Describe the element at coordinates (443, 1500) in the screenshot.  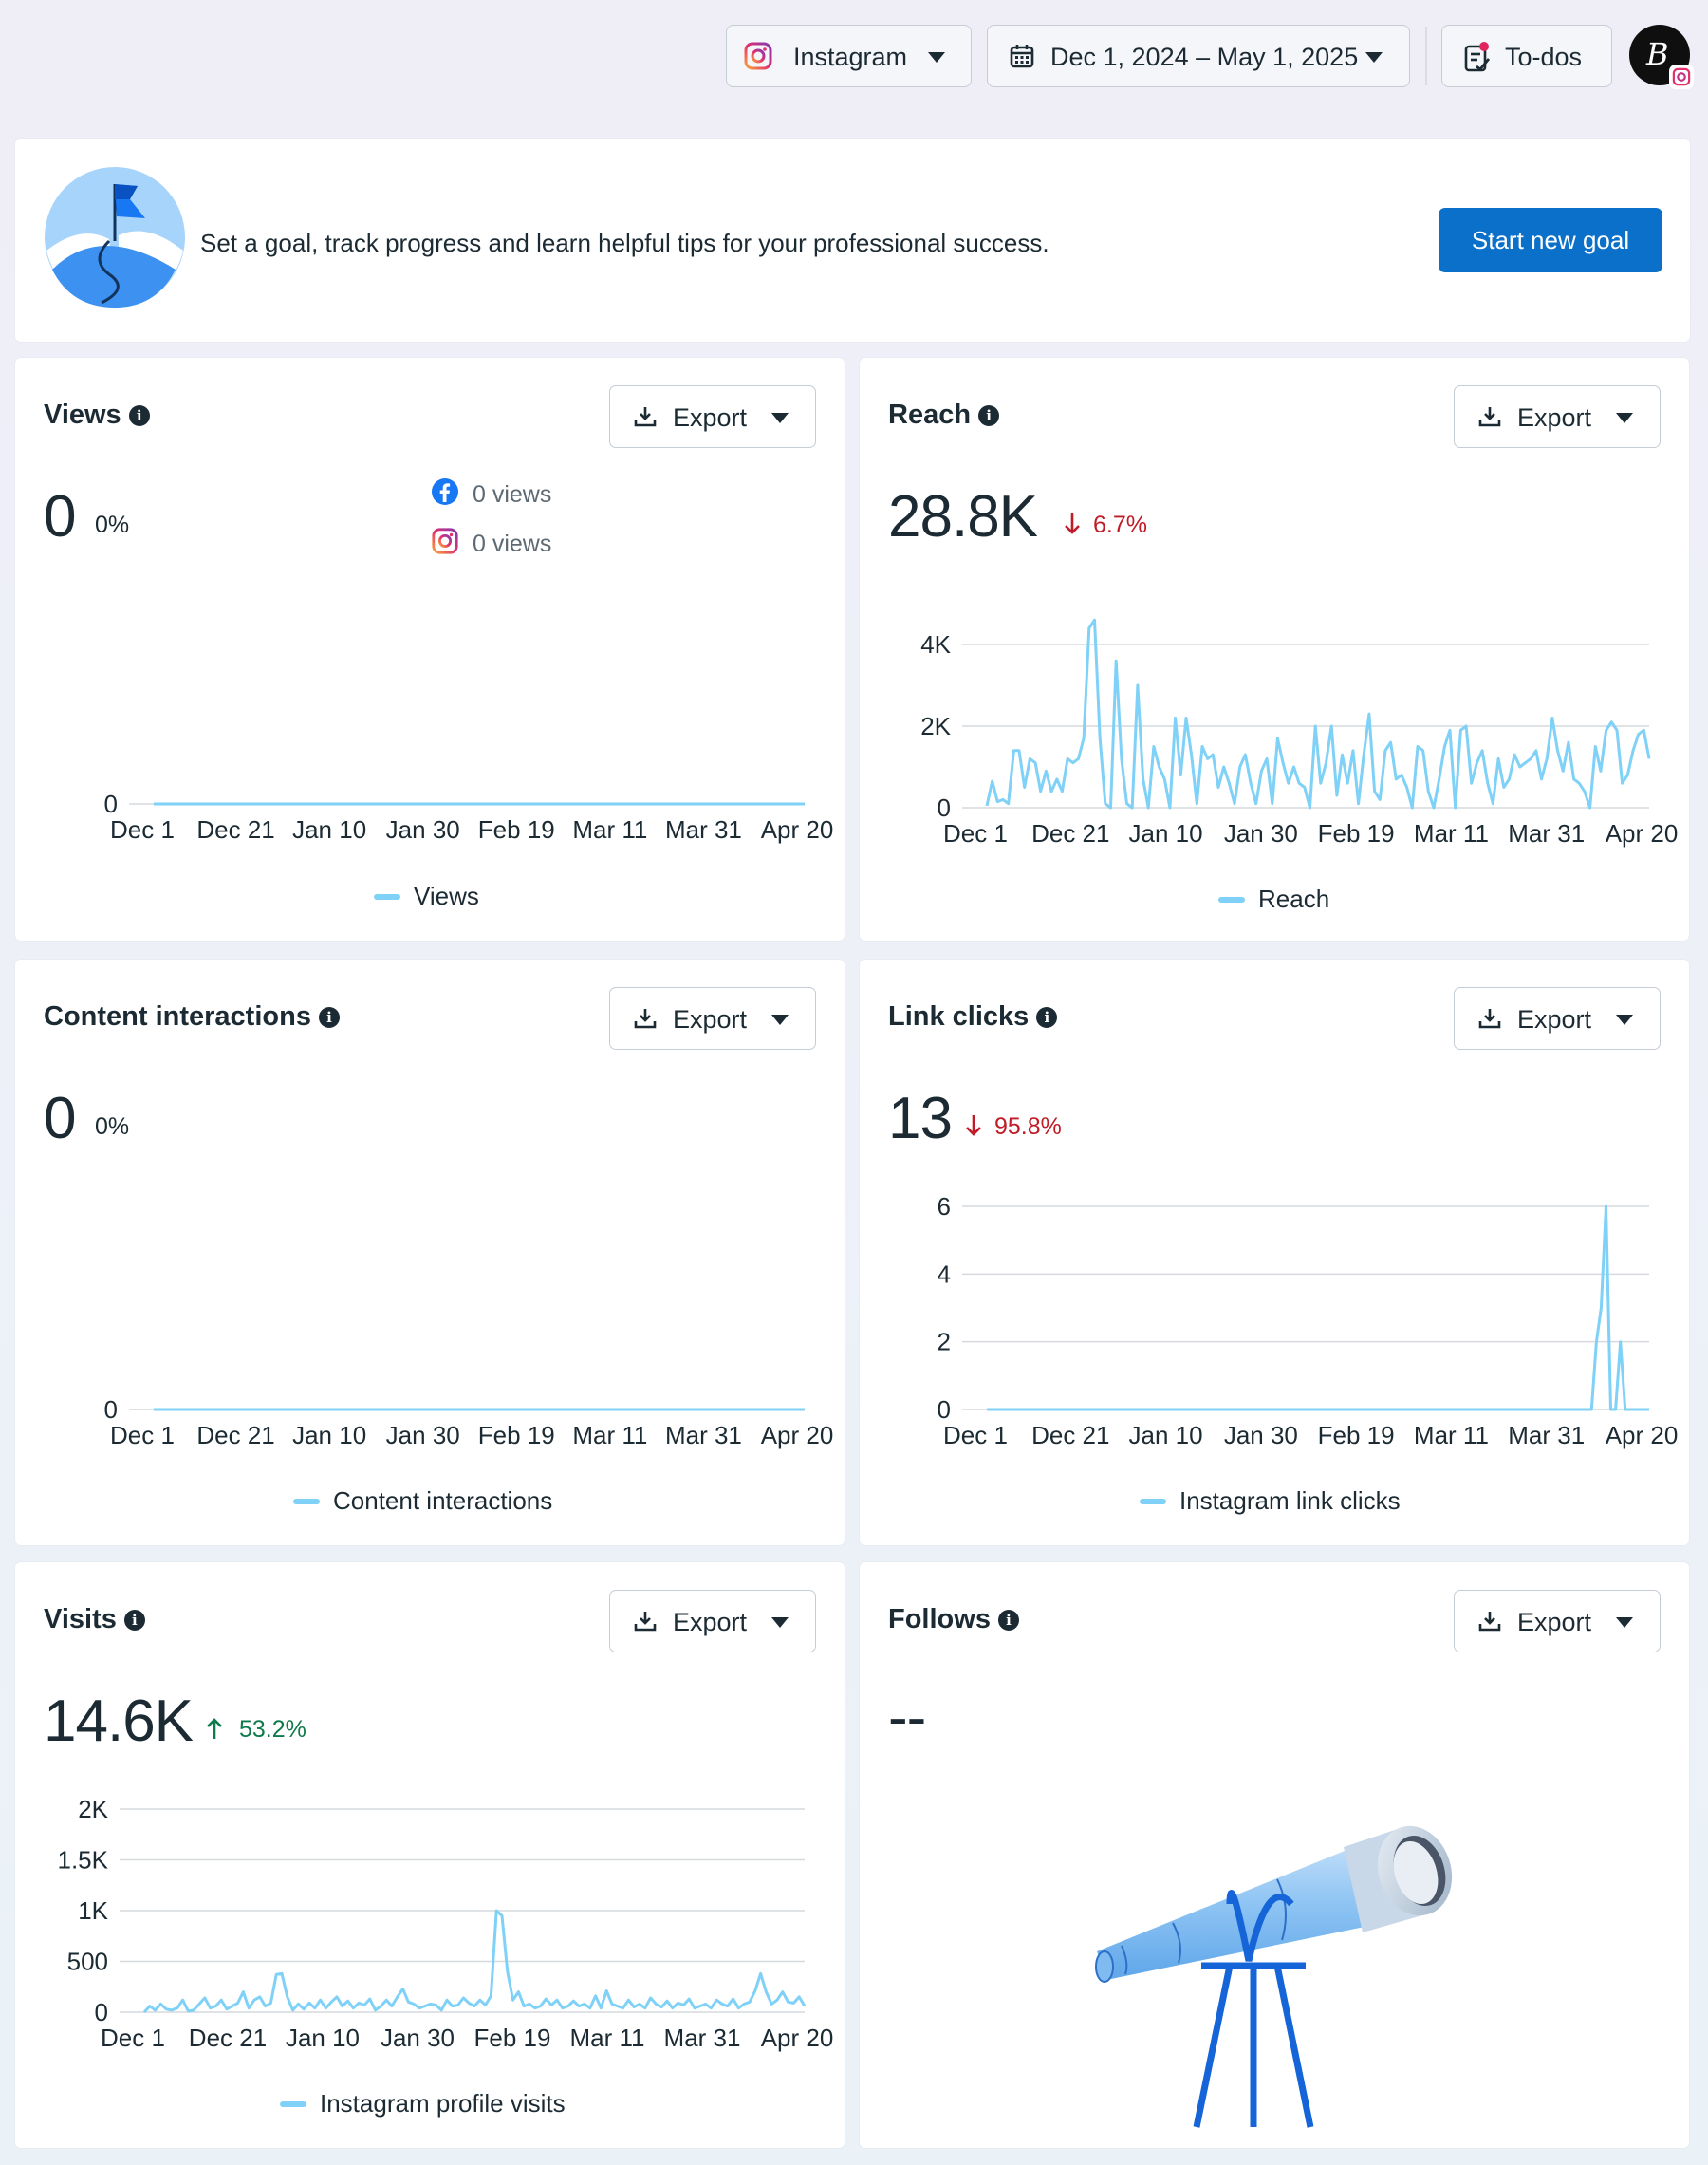
I see `legend-label: Content interactions` at that location.